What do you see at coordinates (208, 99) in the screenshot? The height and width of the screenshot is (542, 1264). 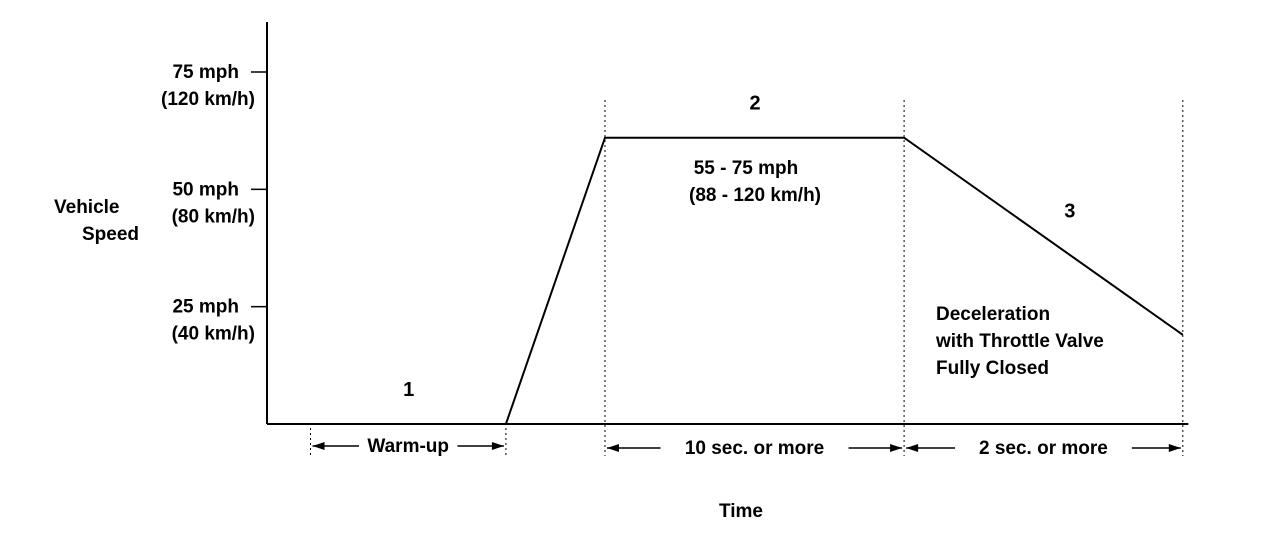 I see `y-tick-sublabel-75: (120 km/h)` at bounding box center [208, 99].